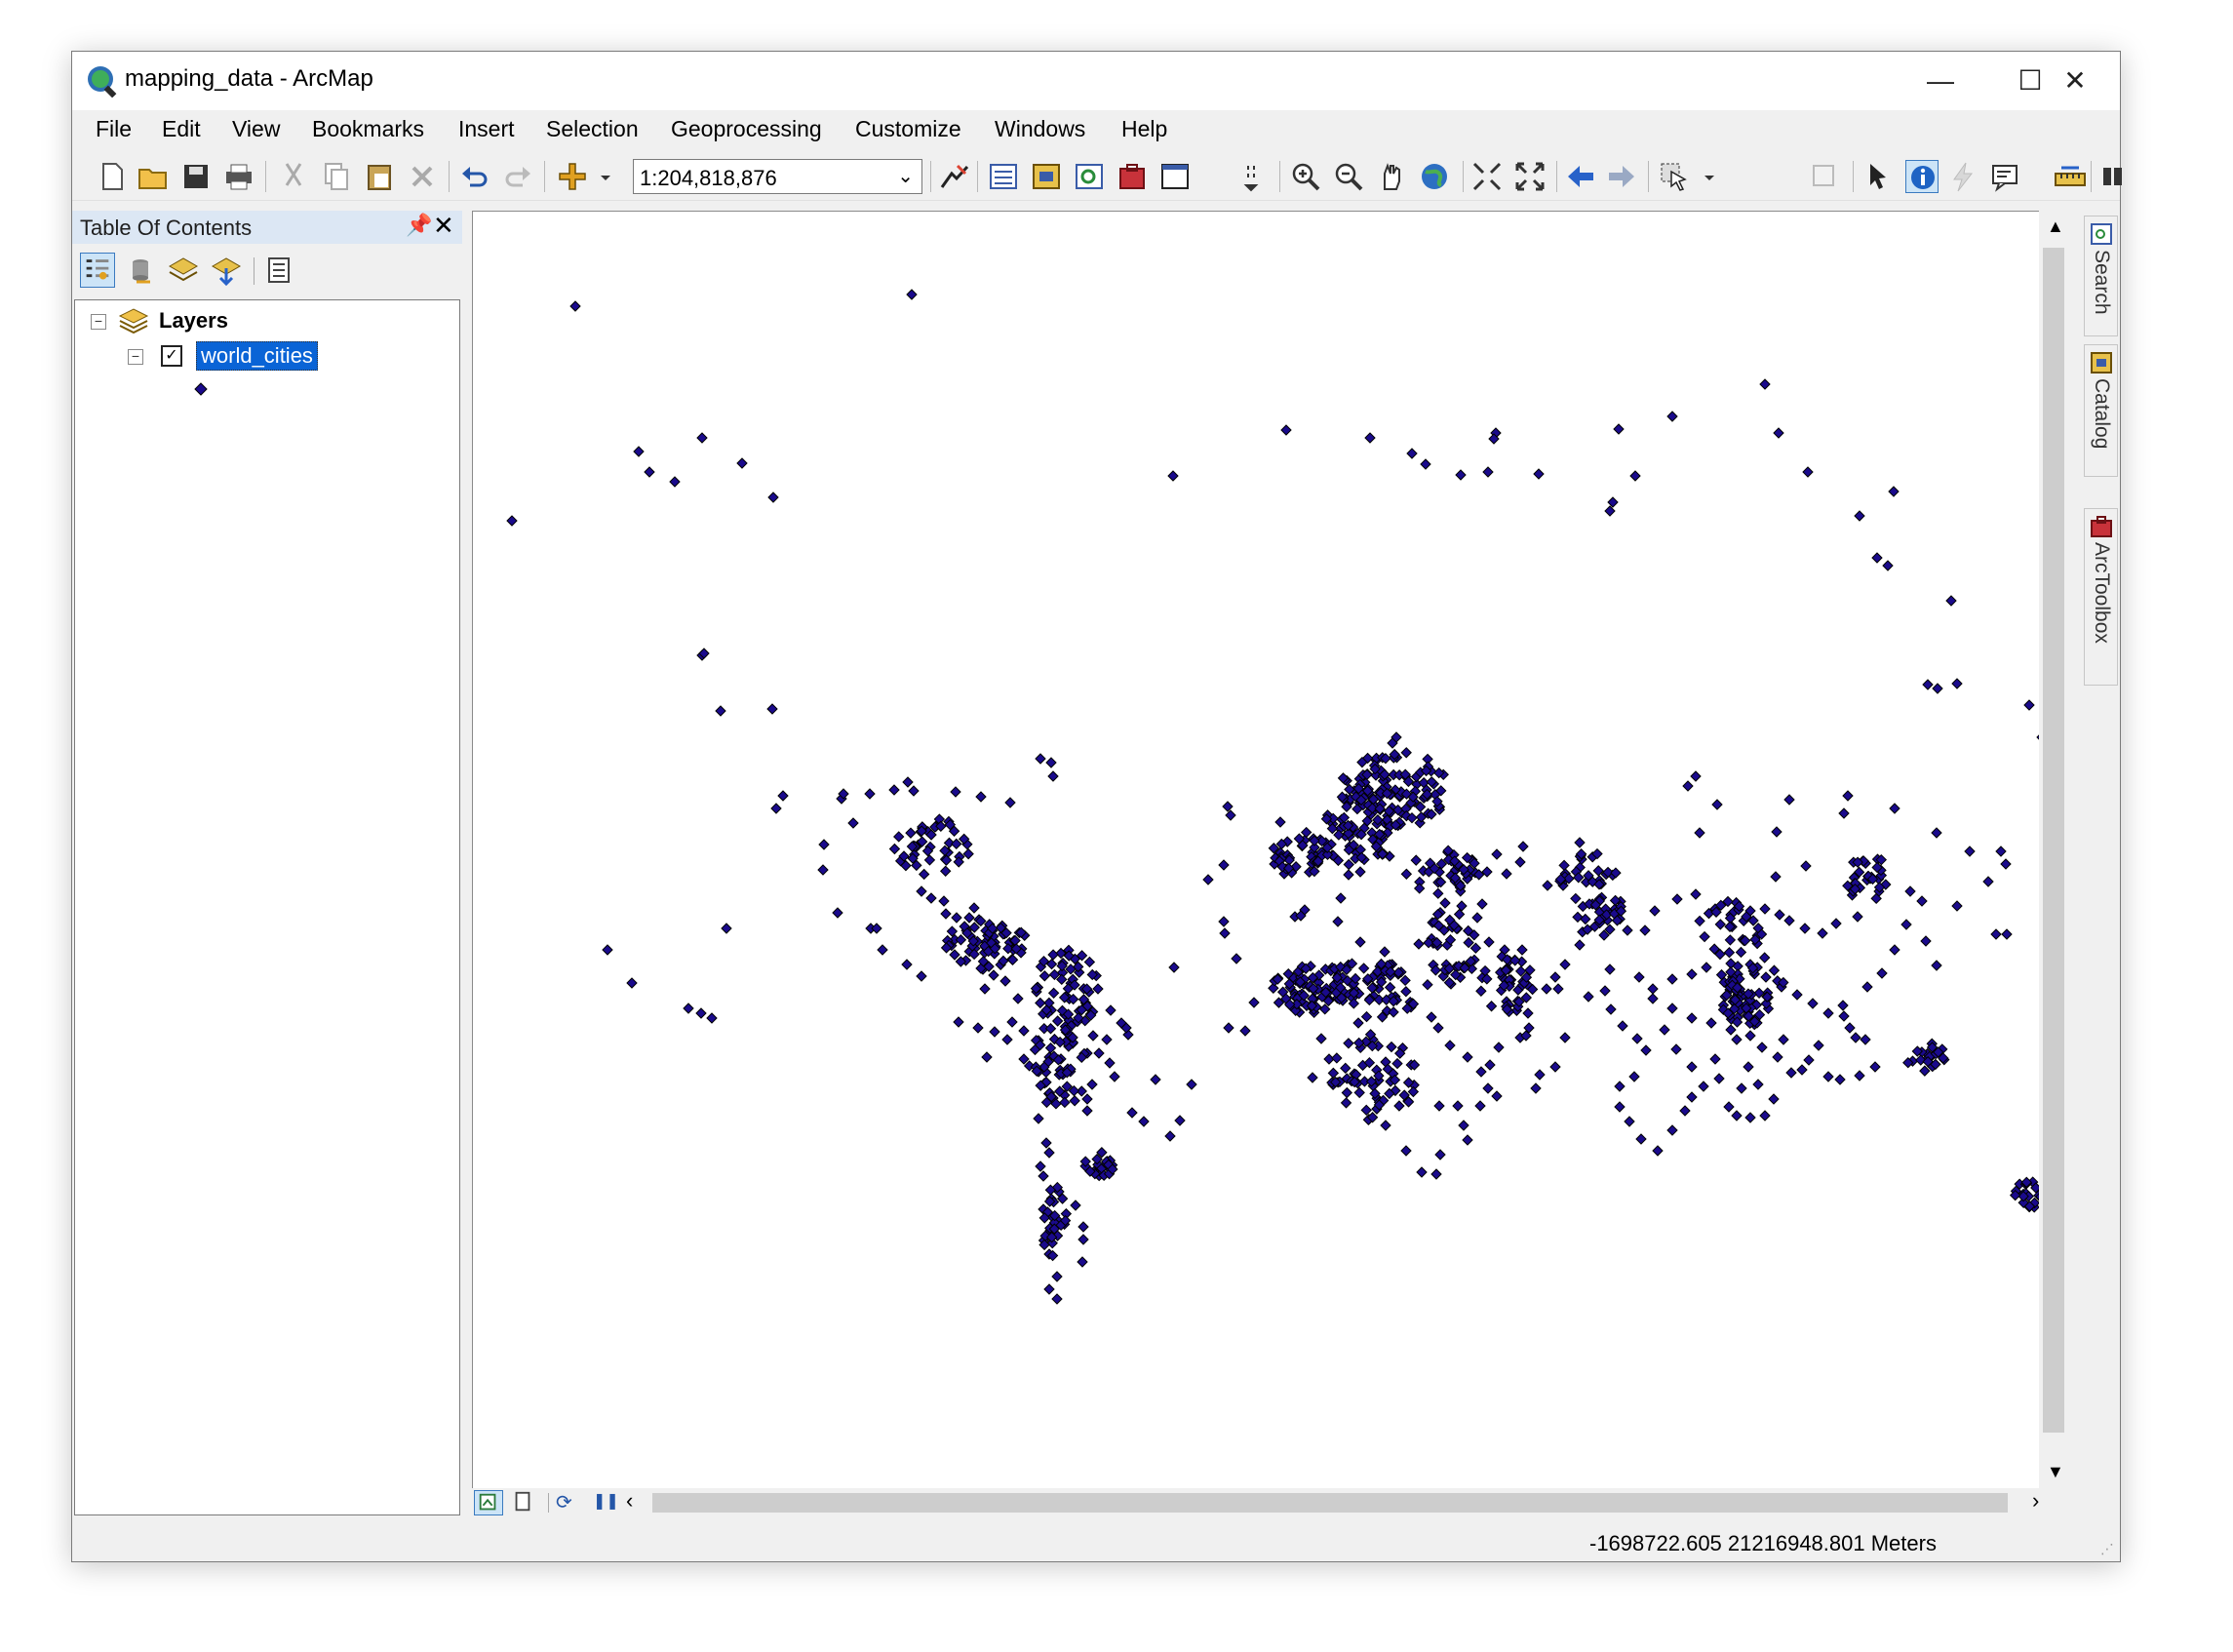 The image size is (2233, 1652). Describe the element at coordinates (293, 176) in the screenshot. I see `cut-icon` at that location.